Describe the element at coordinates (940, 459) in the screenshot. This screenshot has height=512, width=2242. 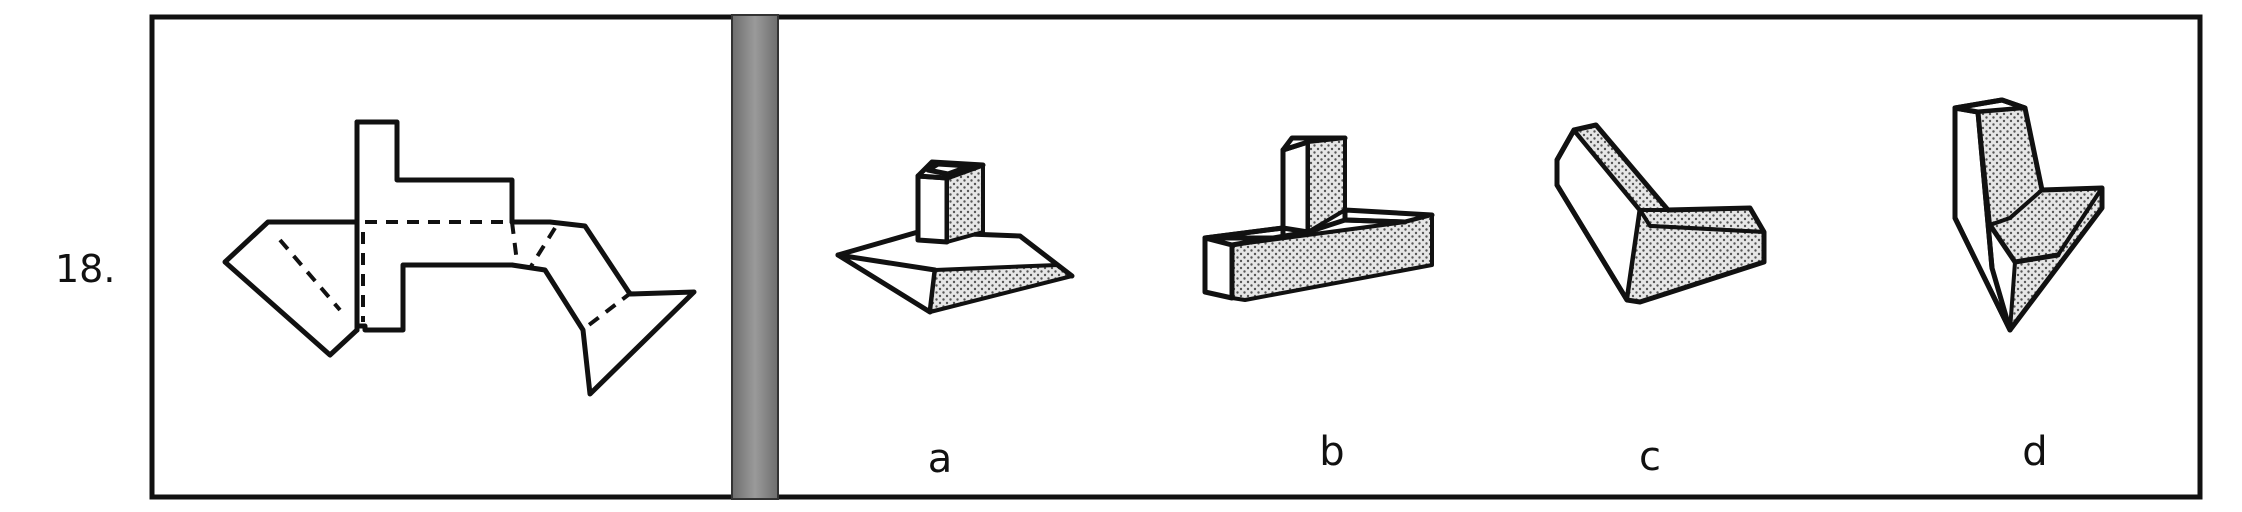
I see `option-a-label: a` at that location.